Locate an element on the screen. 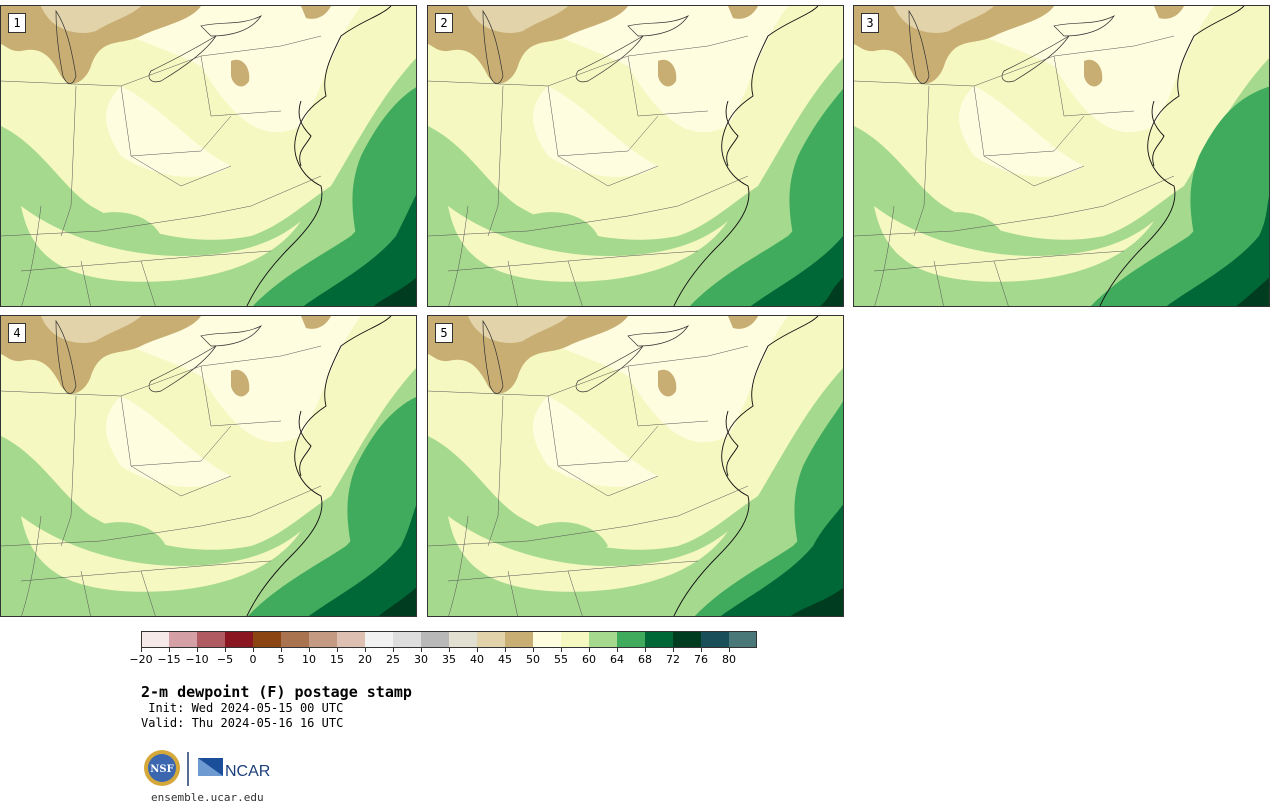  init-time: Init: Wed 2024-05-15 00 UTC is located at coordinates (242, 708).